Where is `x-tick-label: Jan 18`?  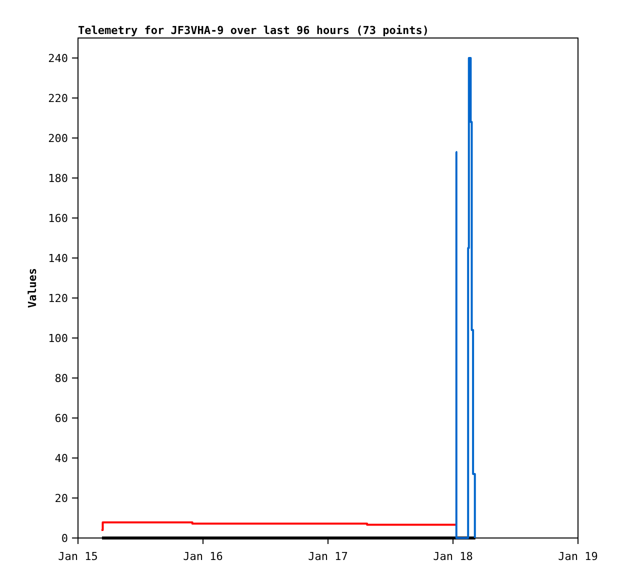
x-tick-label: Jan 18 is located at coordinates (453, 556).